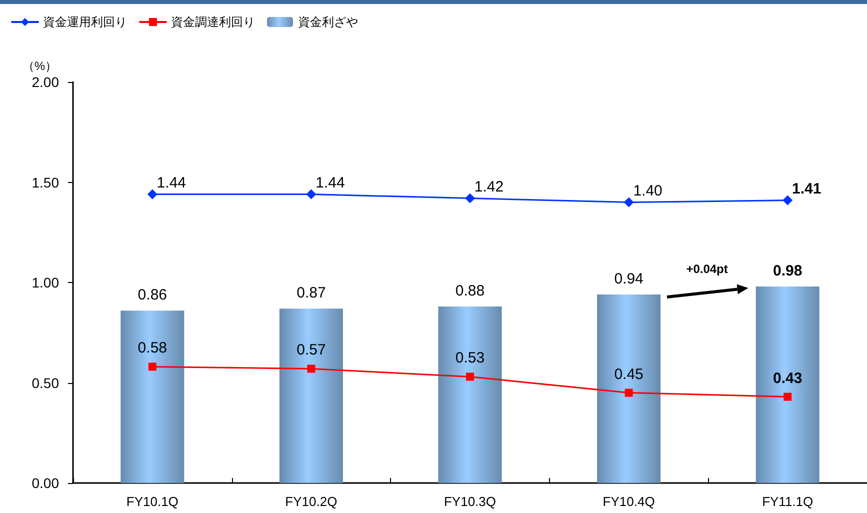 The image size is (867, 513). What do you see at coordinates (788, 501) in the screenshot?
I see `x-tick-label: FY11.1Q` at bounding box center [788, 501].